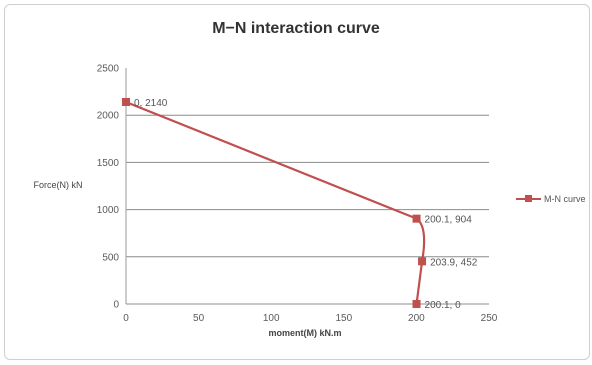 The width and height of the screenshot is (592, 365). I want to click on x-tick-label: 0, so click(126, 318).